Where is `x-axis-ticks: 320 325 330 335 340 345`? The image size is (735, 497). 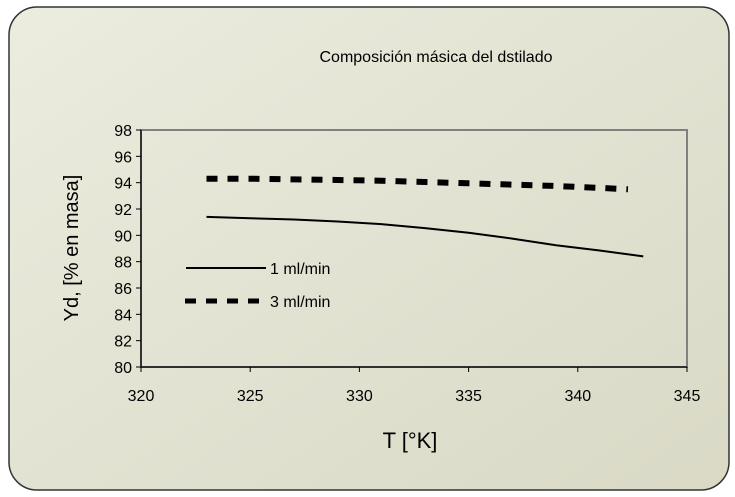
x-axis-ticks: 320 325 330 335 340 345 is located at coordinates (414, 386).